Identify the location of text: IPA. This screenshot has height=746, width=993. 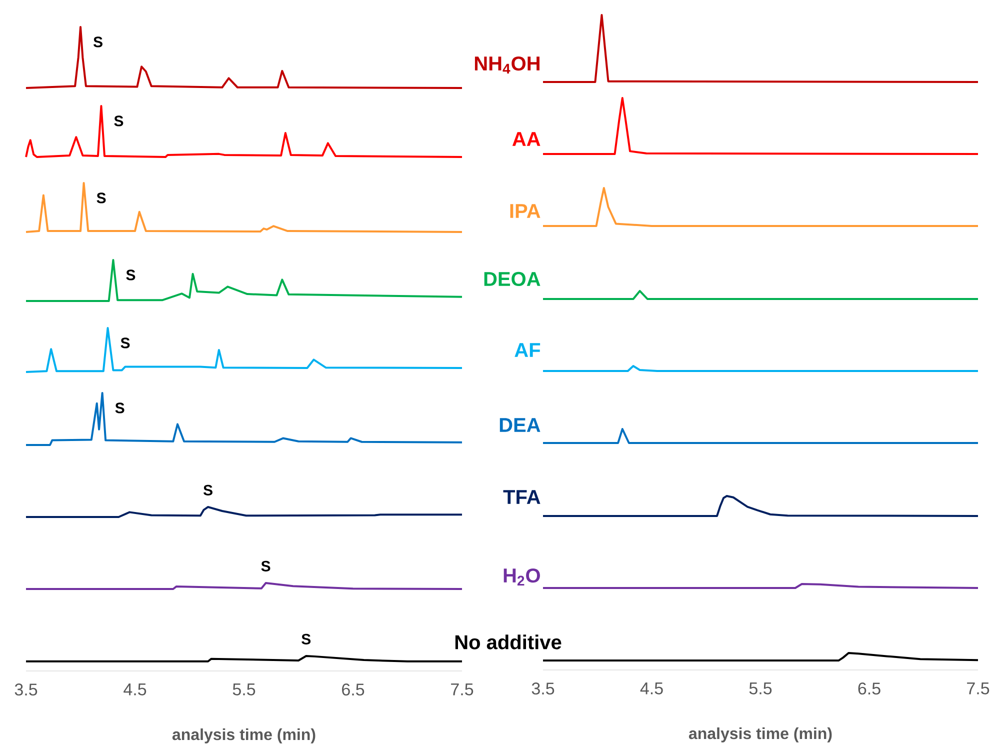
(525, 211).